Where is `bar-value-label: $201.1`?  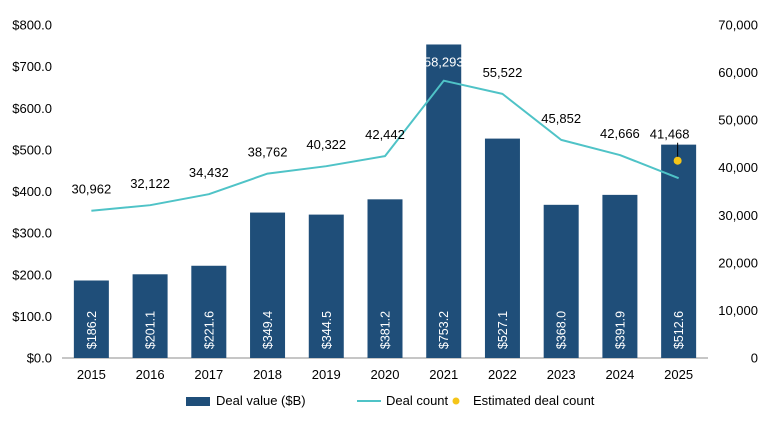 bar-value-label: $201.1 is located at coordinates (151, 330).